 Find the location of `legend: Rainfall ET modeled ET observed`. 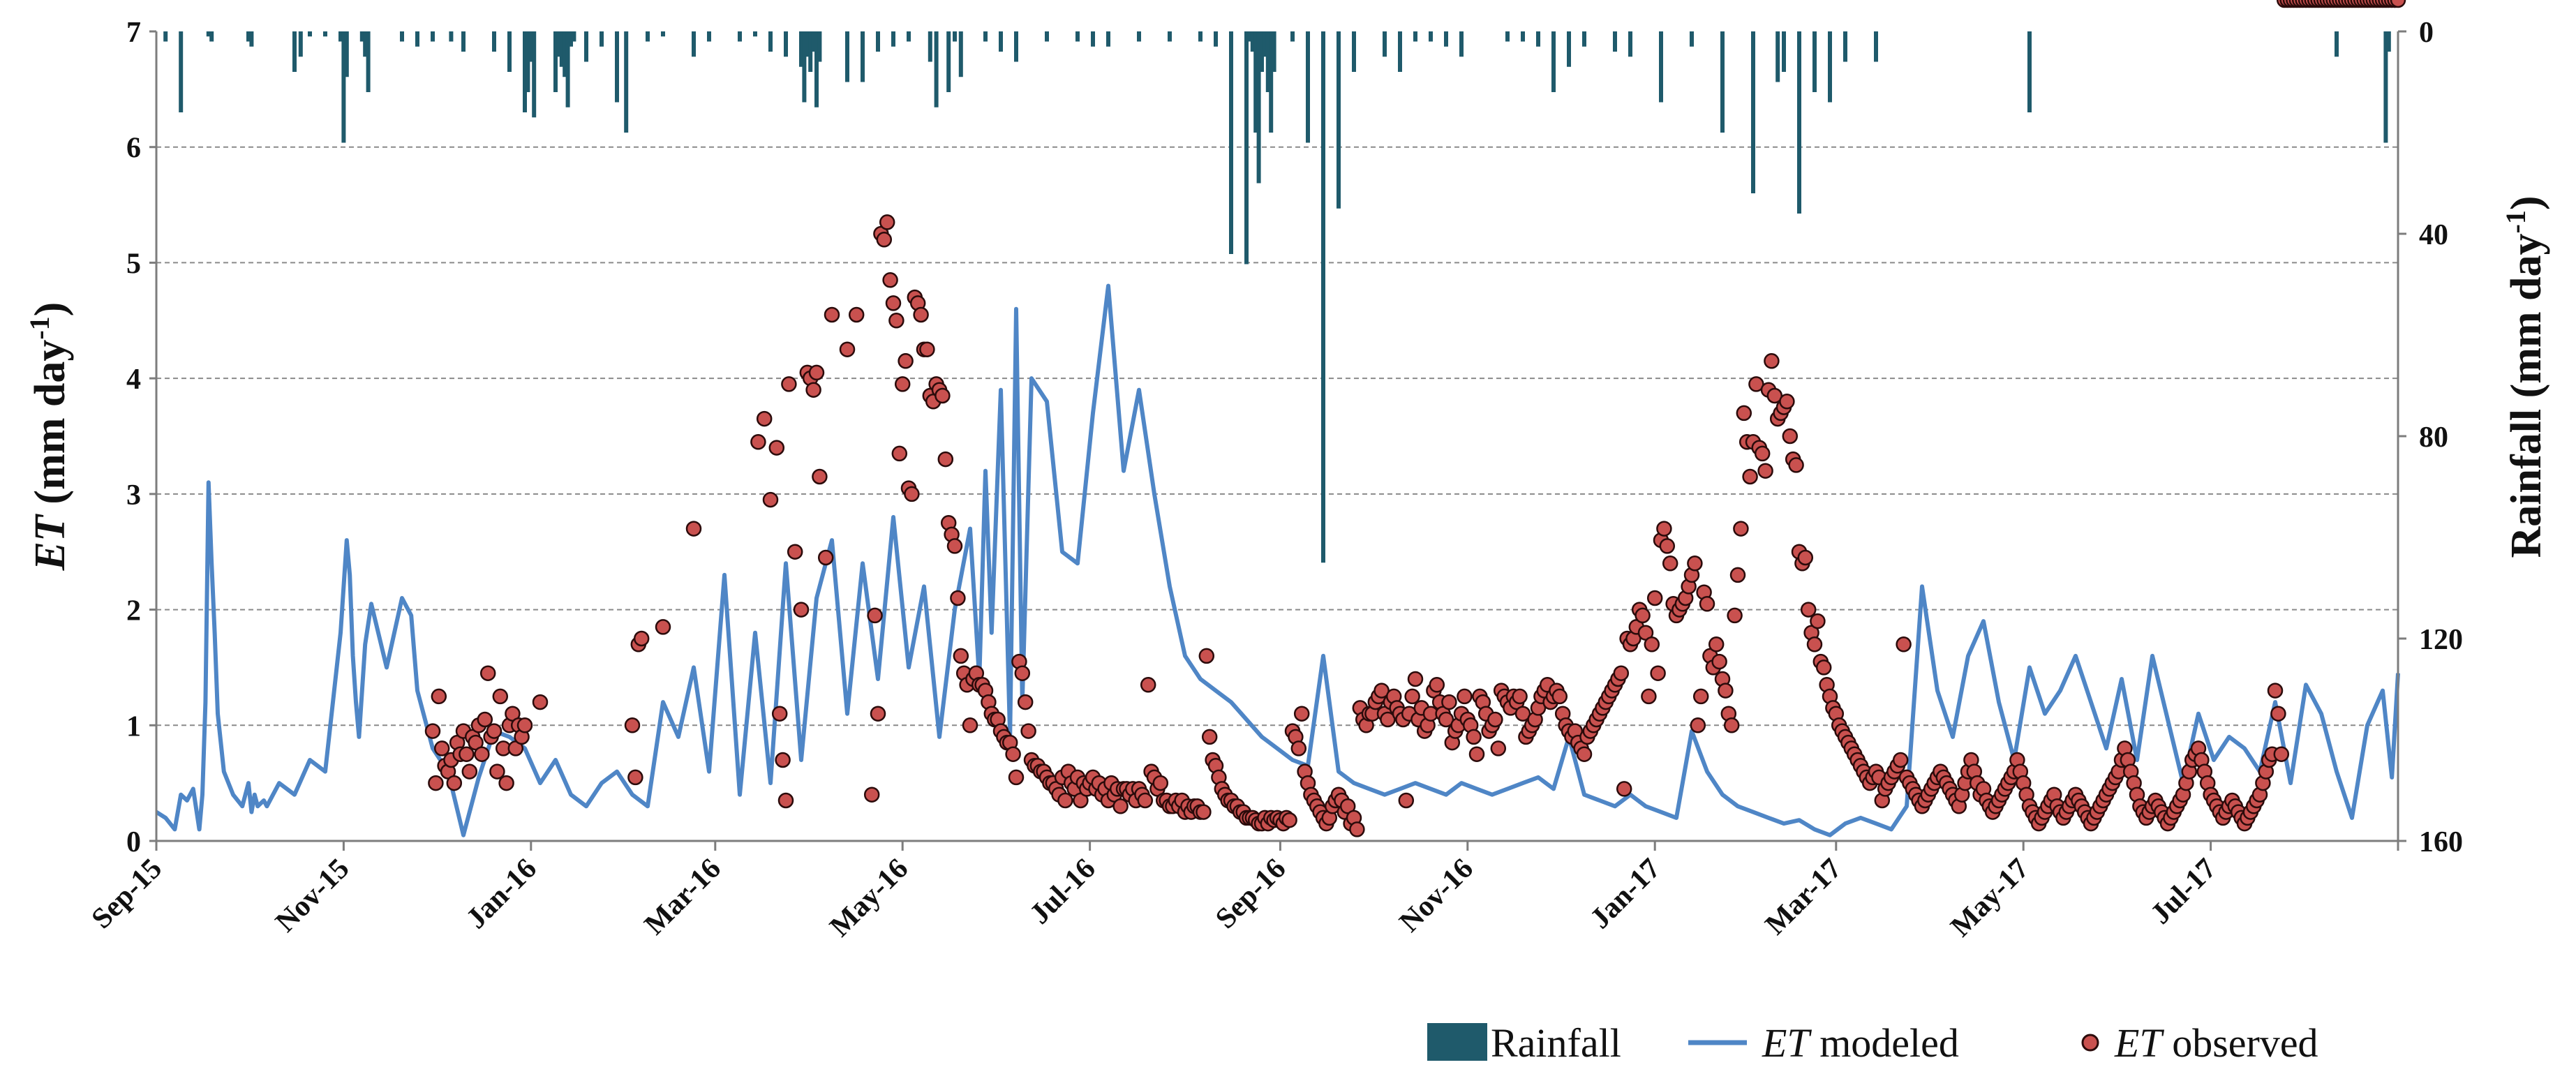

legend: Rainfall ET modeled ET observed is located at coordinates (1872, 1043).